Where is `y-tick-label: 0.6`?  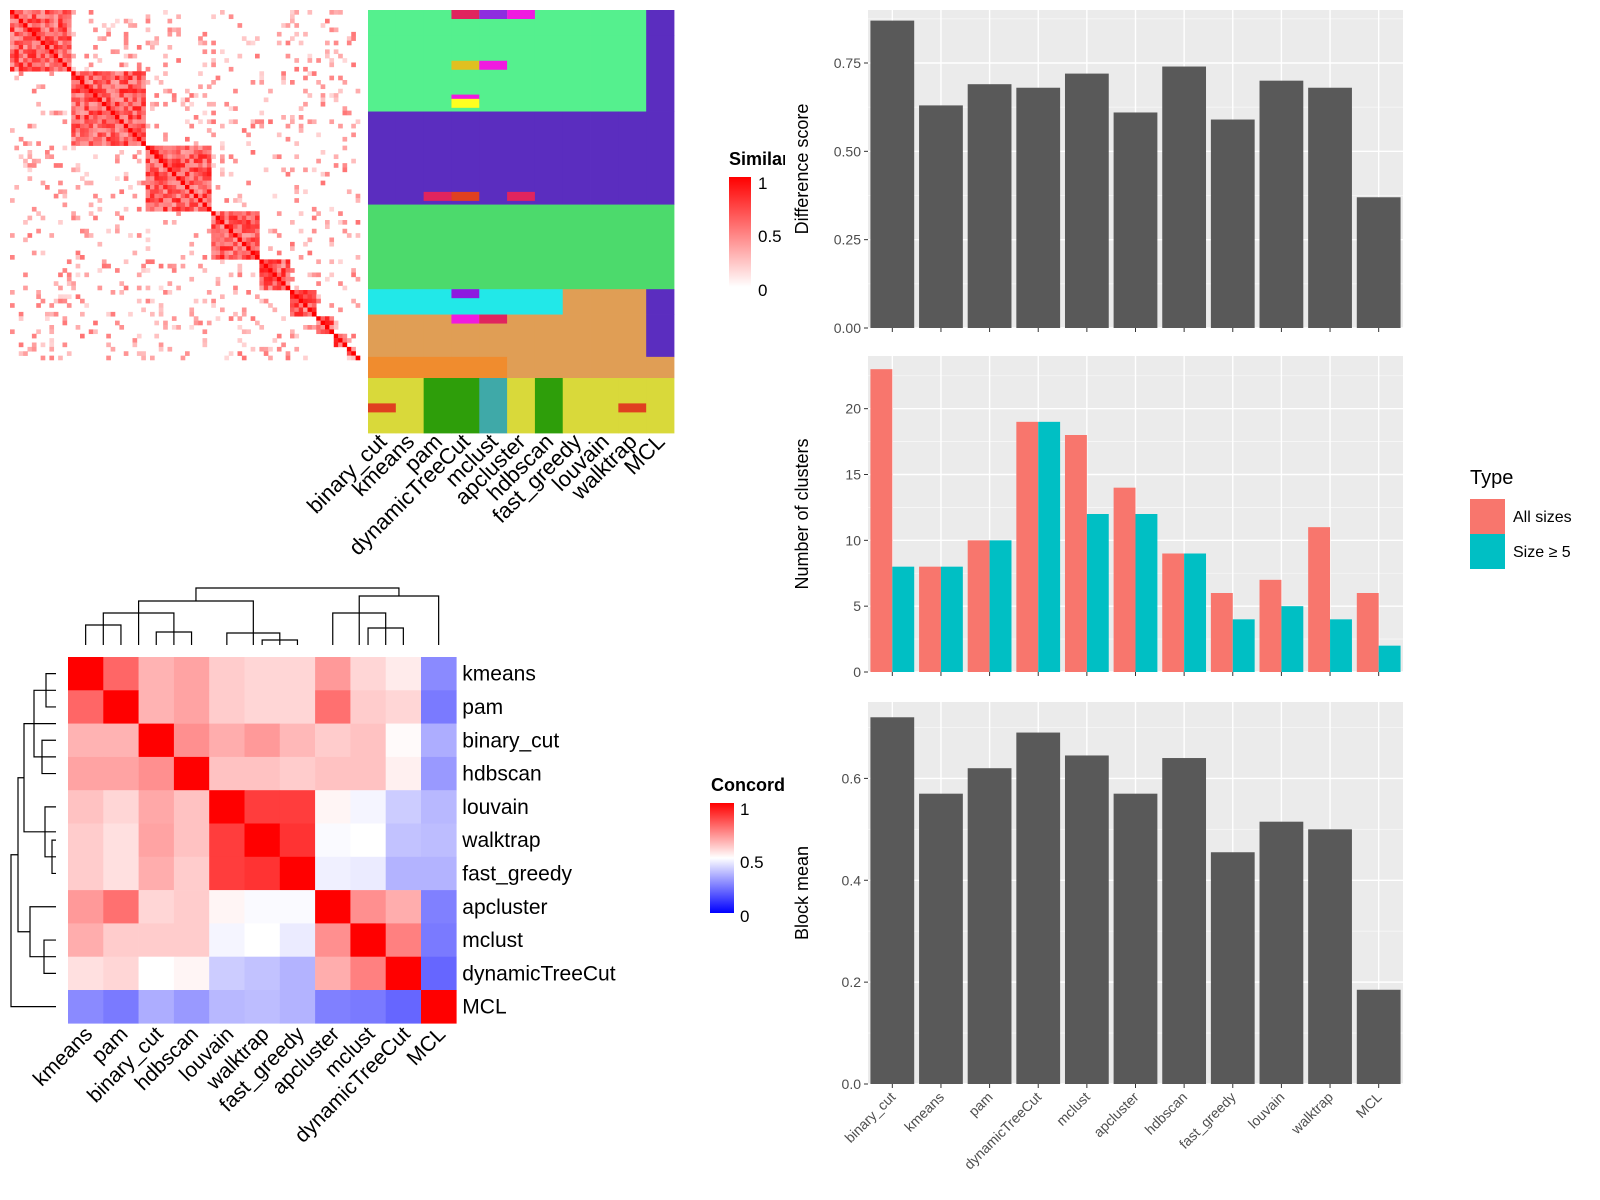 y-tick-label: 0.6 is located at coordinates (852, 778).